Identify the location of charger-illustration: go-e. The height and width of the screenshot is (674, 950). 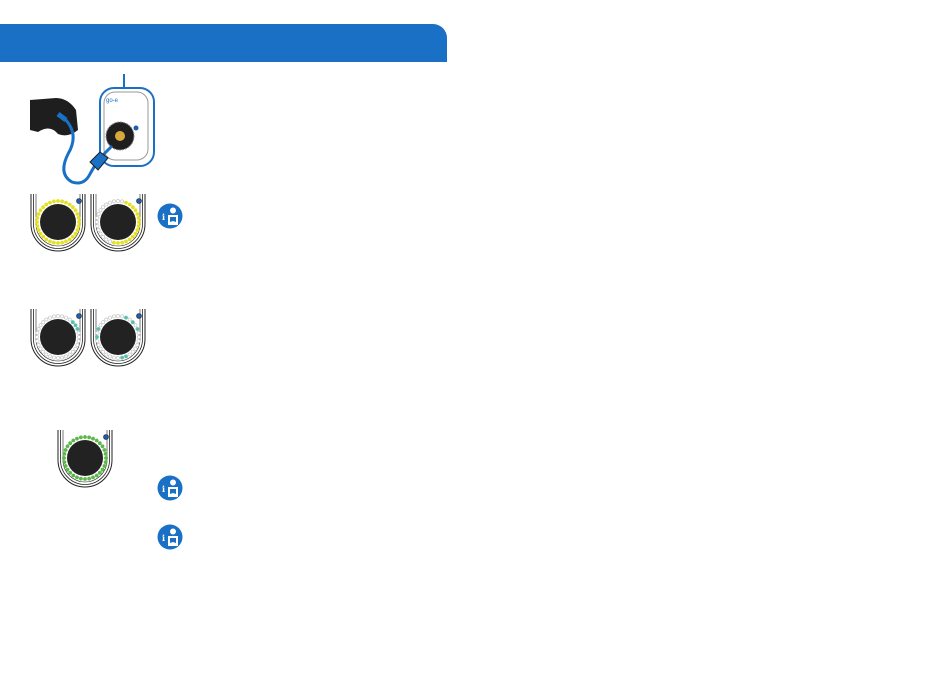
(94, 131).